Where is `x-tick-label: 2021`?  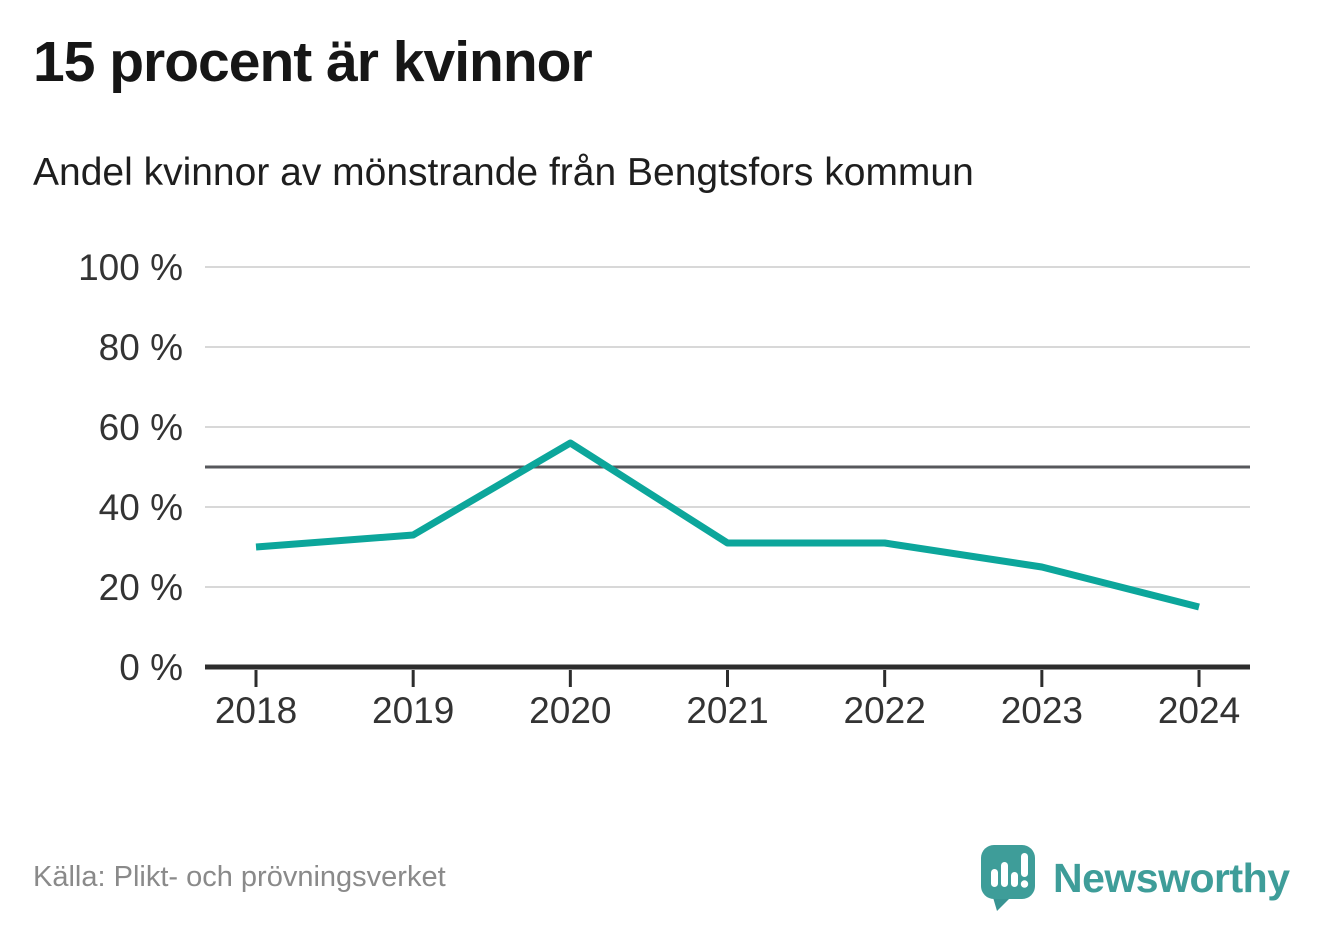 x-tick-label: 2021 is located at coordinates (727, 710).